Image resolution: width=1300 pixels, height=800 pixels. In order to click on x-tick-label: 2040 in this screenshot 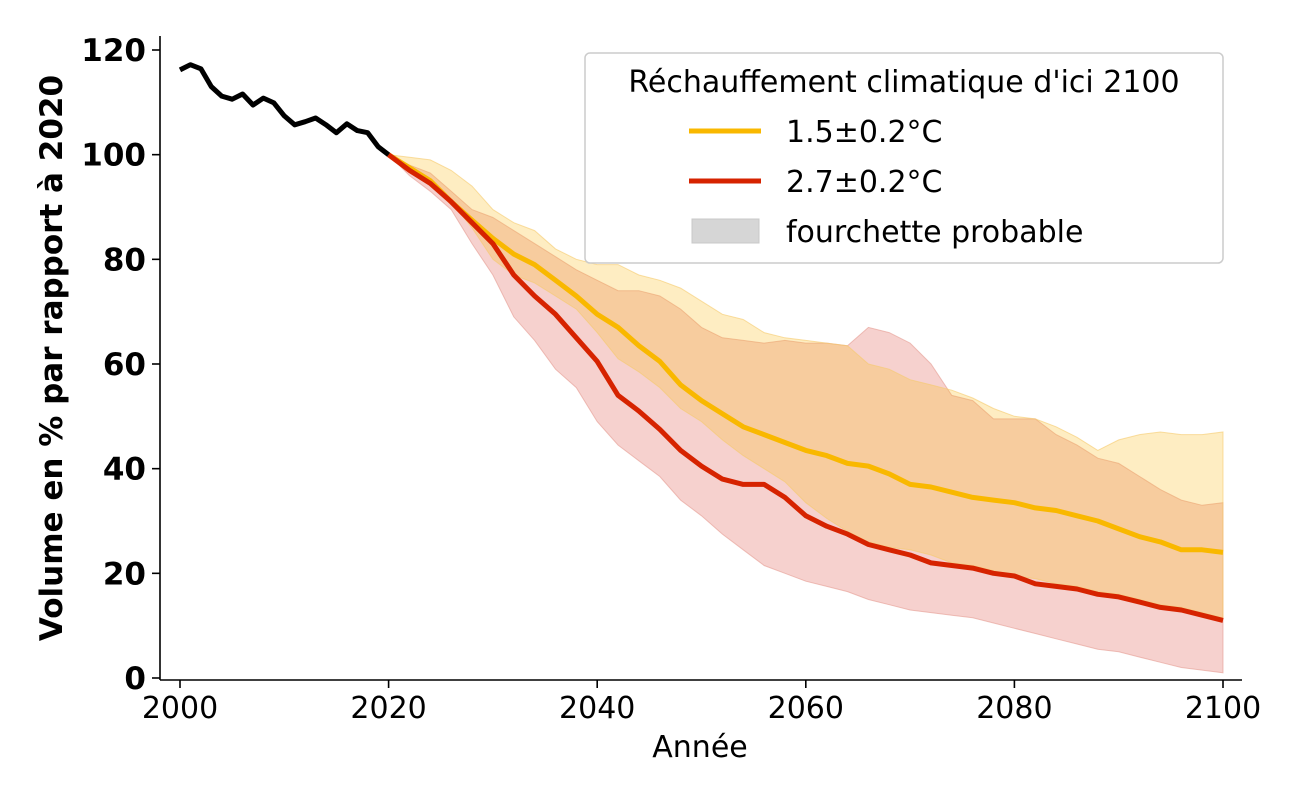, I will do `click(597, 708)`.